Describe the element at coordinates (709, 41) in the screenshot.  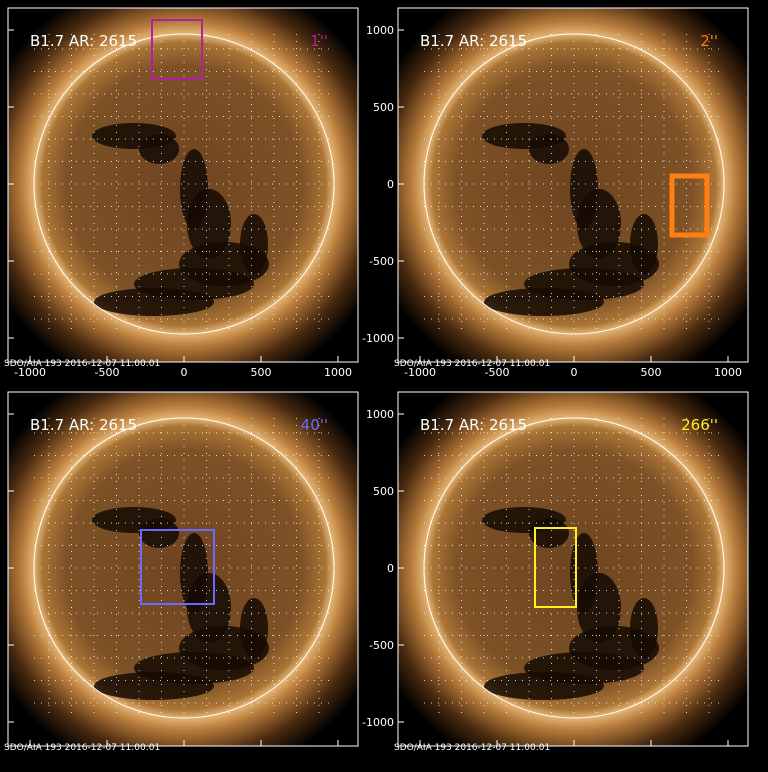
I see `panel-tag: 2''` at that location.